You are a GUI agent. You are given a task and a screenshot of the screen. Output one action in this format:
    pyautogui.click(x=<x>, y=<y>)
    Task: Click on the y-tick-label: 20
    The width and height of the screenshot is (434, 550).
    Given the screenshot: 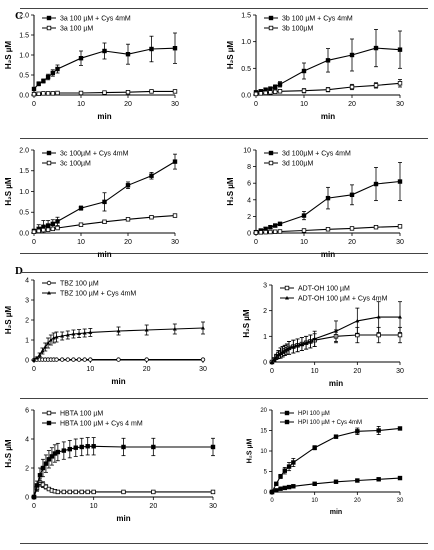 What is the action you would take?
    pyautogui.click(x=263, y=411)
    